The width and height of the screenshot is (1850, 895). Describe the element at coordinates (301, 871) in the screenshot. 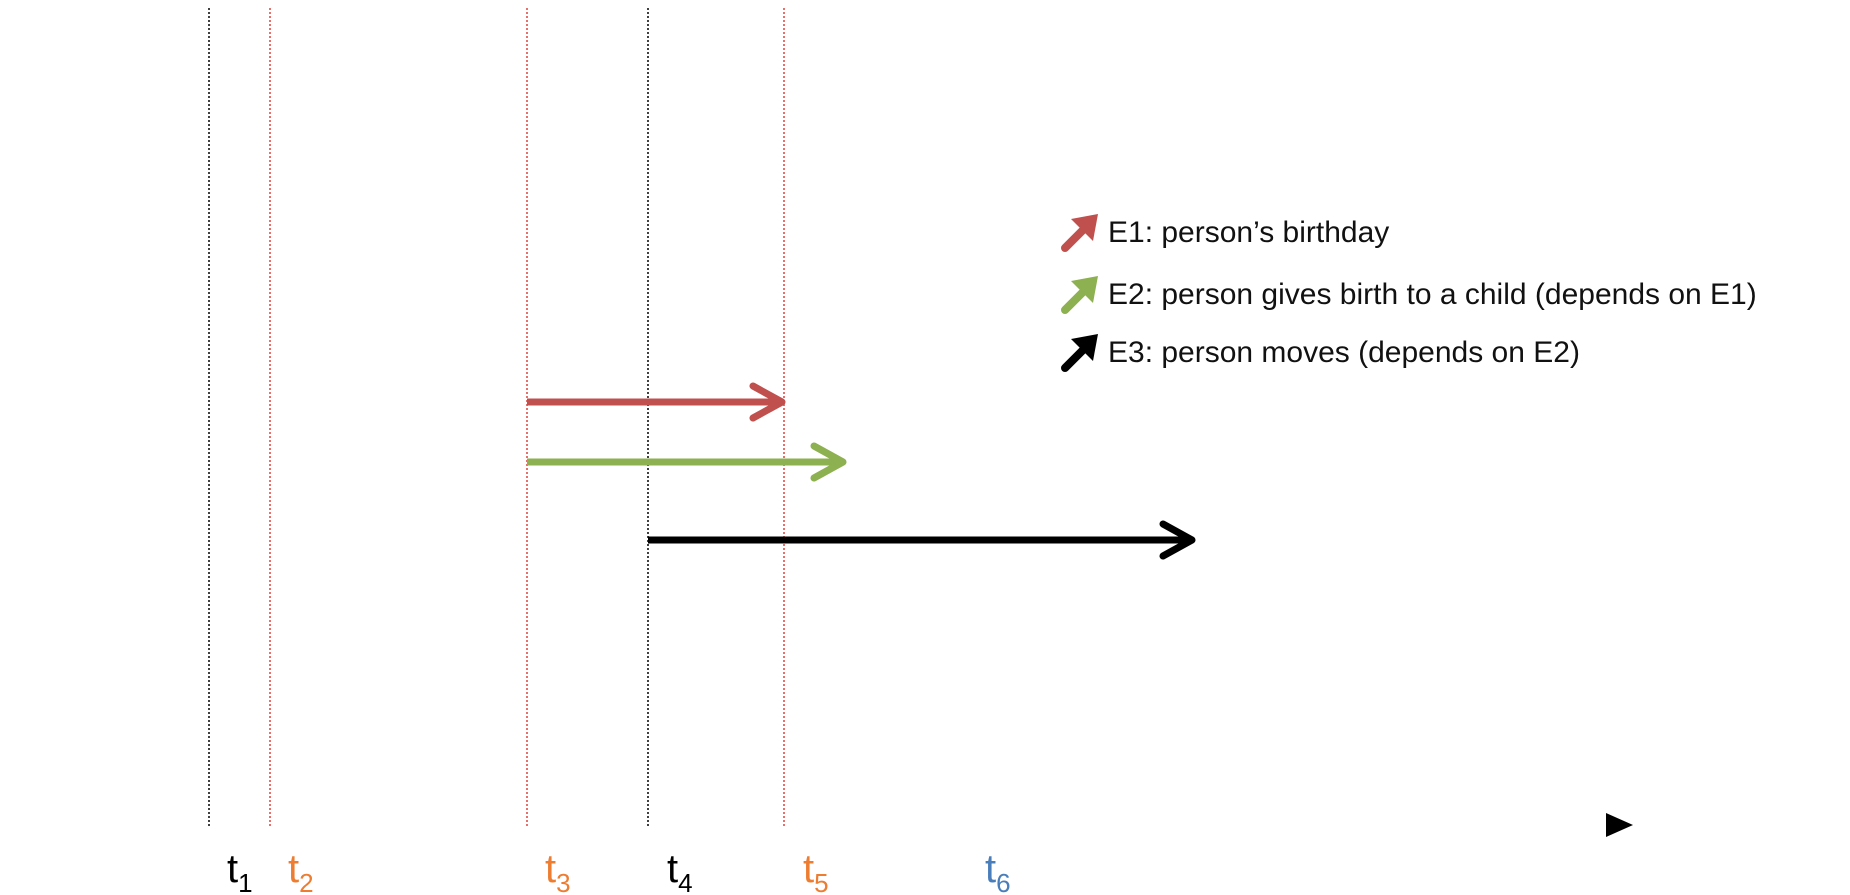

I see `tick-label-t2: t2` at that location.